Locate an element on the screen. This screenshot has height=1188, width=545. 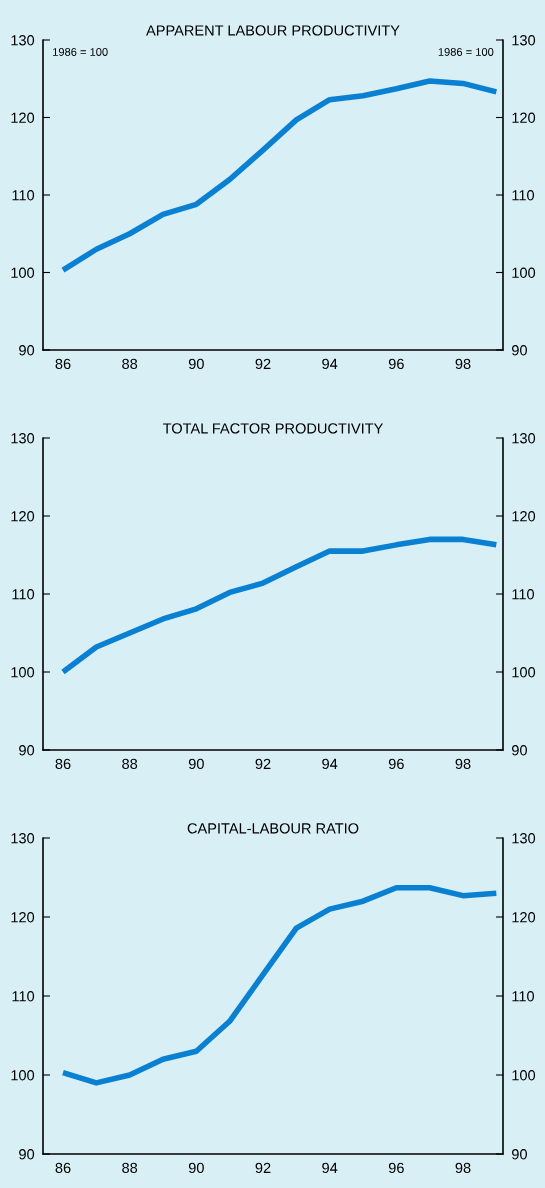
chart-title: APPARENT LABOUR PRODUCTIVITY is located at coordinates (273, 30).